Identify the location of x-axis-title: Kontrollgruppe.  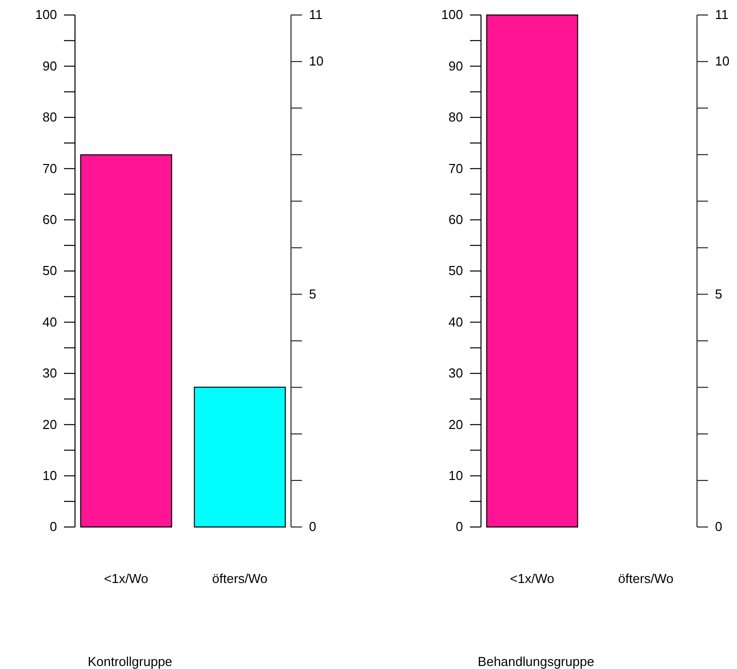
(130, 661).